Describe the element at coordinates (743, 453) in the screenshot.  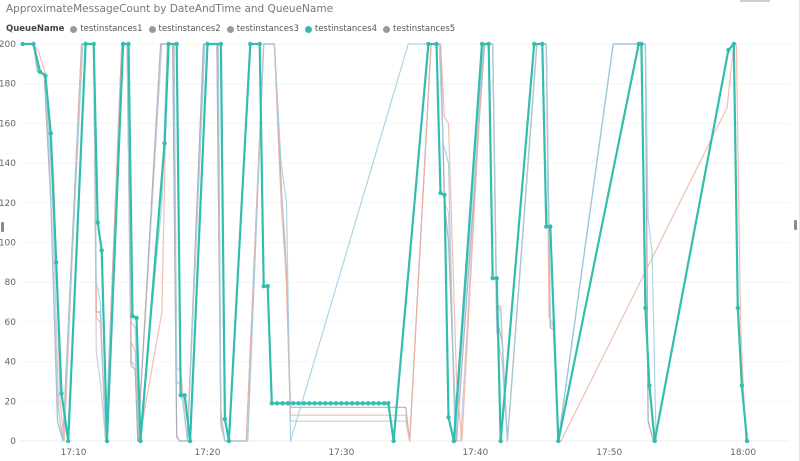
I see `x-tick-label: 18:00` at that location.